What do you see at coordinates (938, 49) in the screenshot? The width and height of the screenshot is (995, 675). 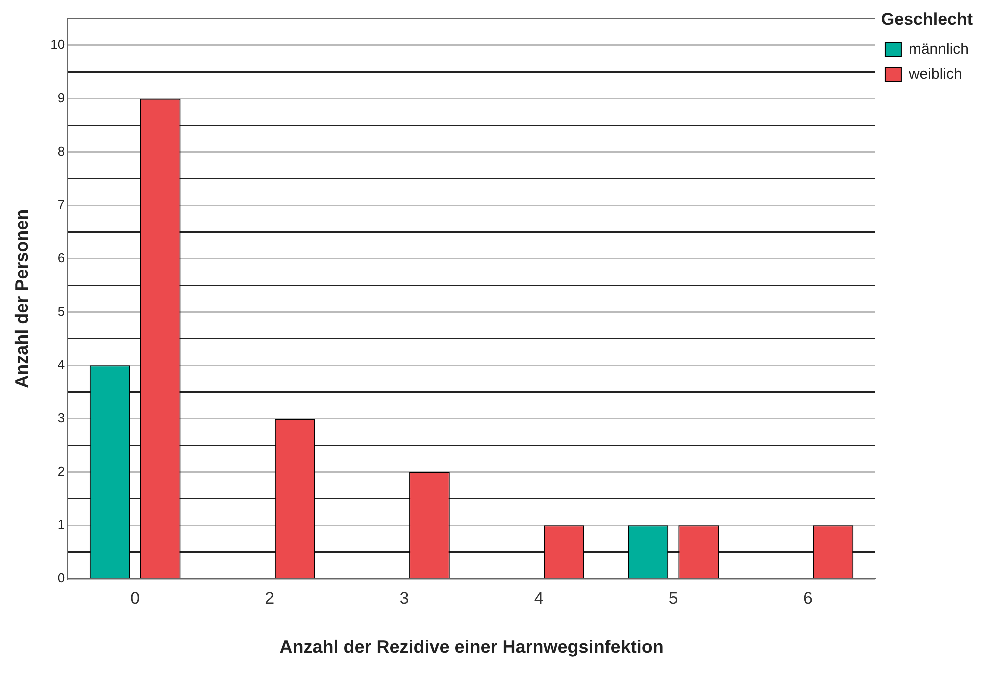 I see `legend-label: männlich` at bounding box center [938, 49].